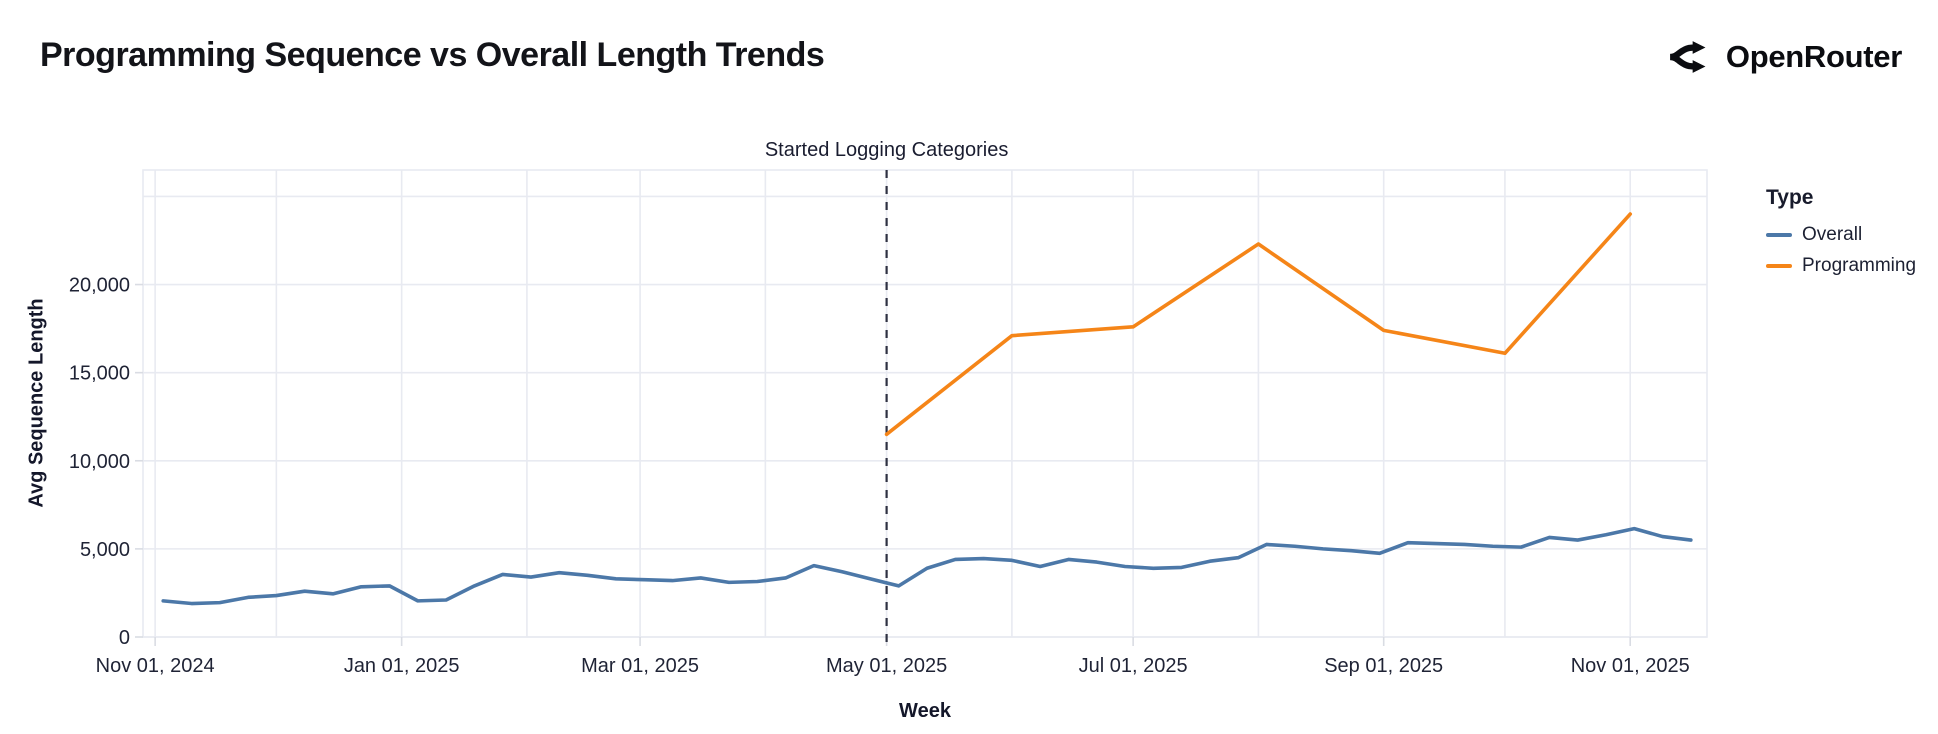 This screenshot has width=1938, height=734. What do you see at coordinates (105, 550) in the screenshot?
I see `y-tick-label: 5,000` at bounding box center [105, 550].